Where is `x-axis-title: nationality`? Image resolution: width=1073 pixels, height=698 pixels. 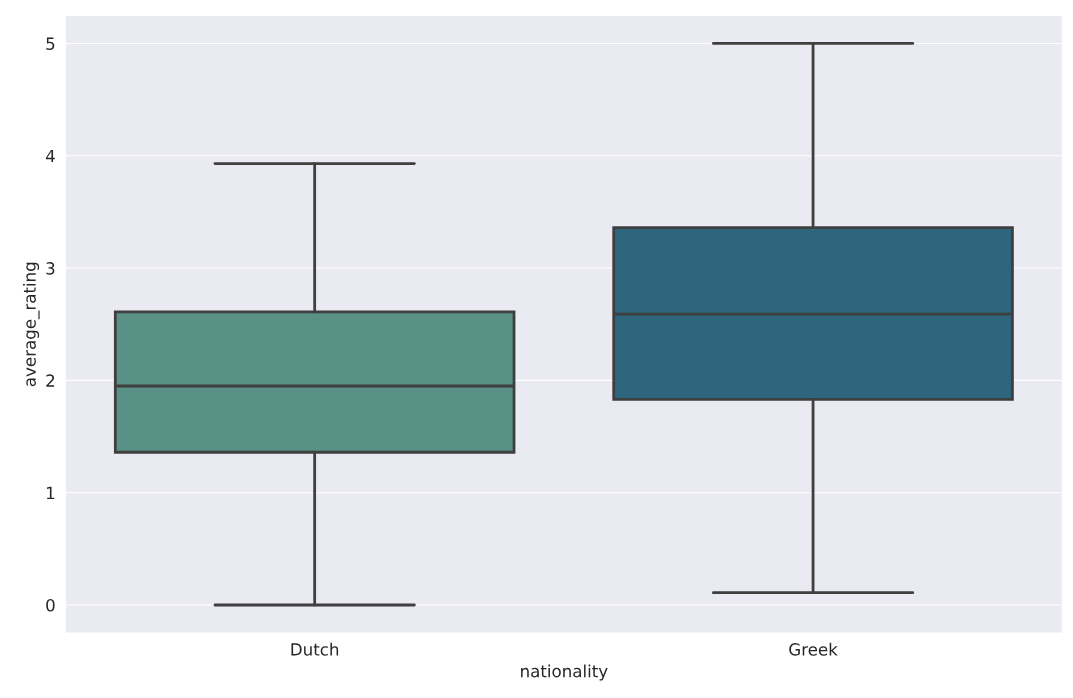
x-axis-title: nationality is located at coordinates (564, 672).